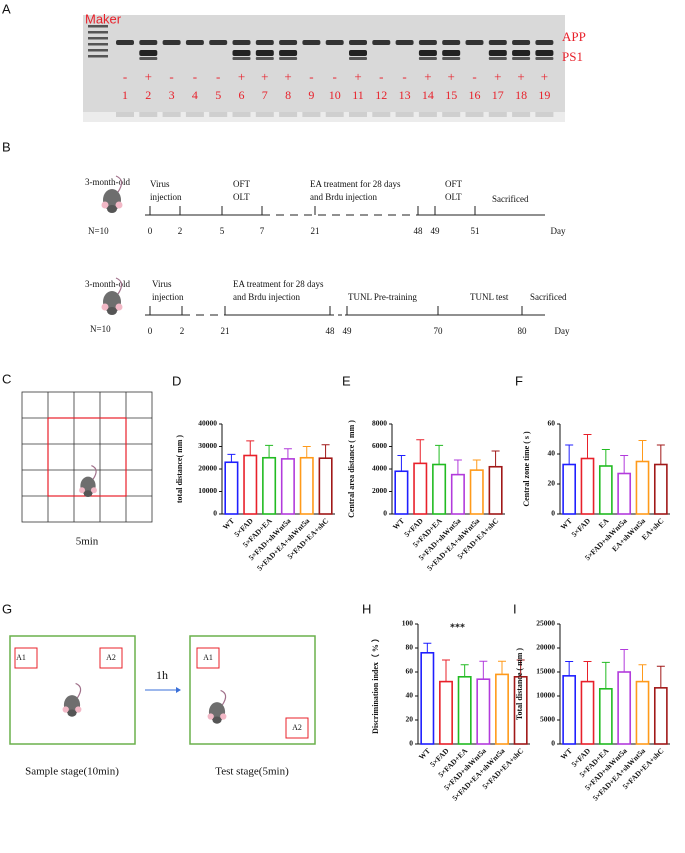  What do you see at coordinates (265, 95) in the screenshot?
I see `lane-number: 7` at bounding box center [265, 95].